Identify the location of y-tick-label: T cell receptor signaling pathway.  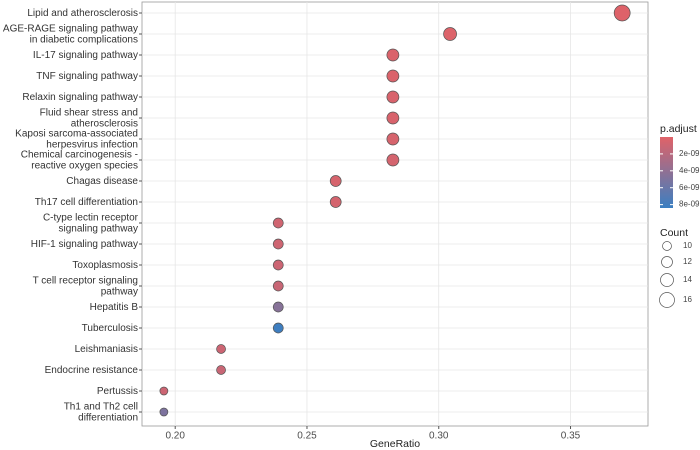
(85, 286).